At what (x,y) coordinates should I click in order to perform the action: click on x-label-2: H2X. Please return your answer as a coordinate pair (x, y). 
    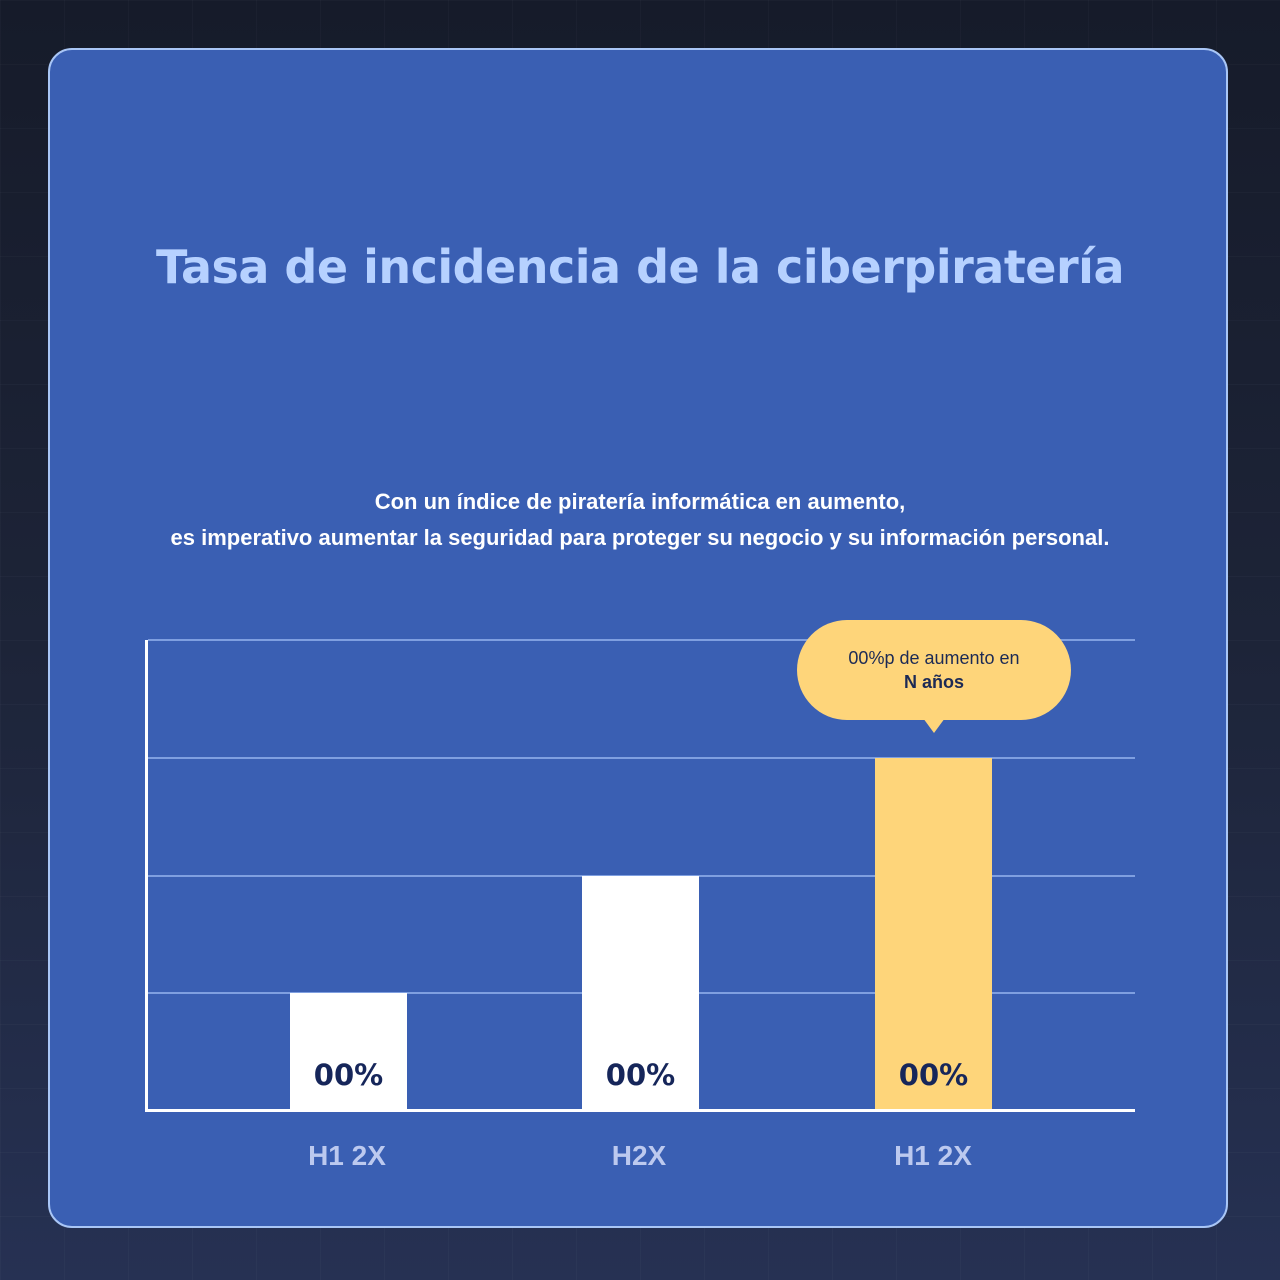
    Looking at the image, I should click on (639, 1155).